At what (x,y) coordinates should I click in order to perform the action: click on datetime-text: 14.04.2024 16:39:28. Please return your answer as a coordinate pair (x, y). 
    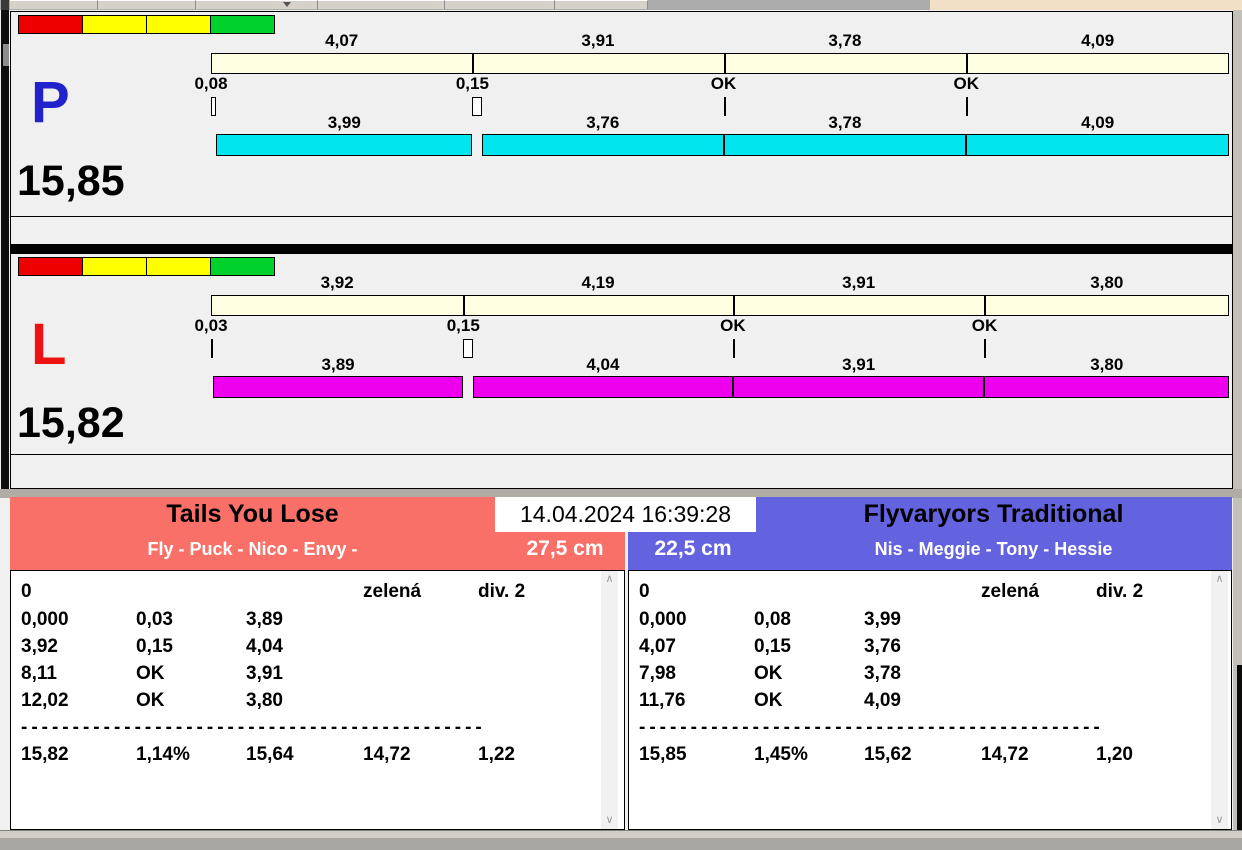
    Looking at the image, I should click on (625, 514).